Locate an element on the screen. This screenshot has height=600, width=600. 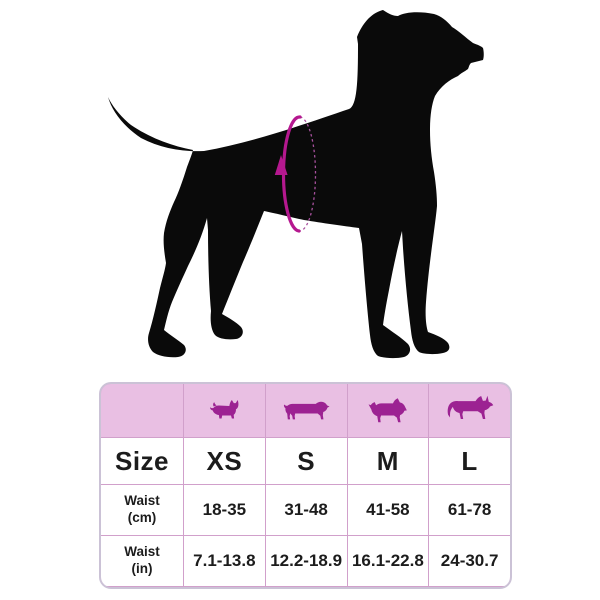
bull-terrier-icon is located at coordinates (388, 409).